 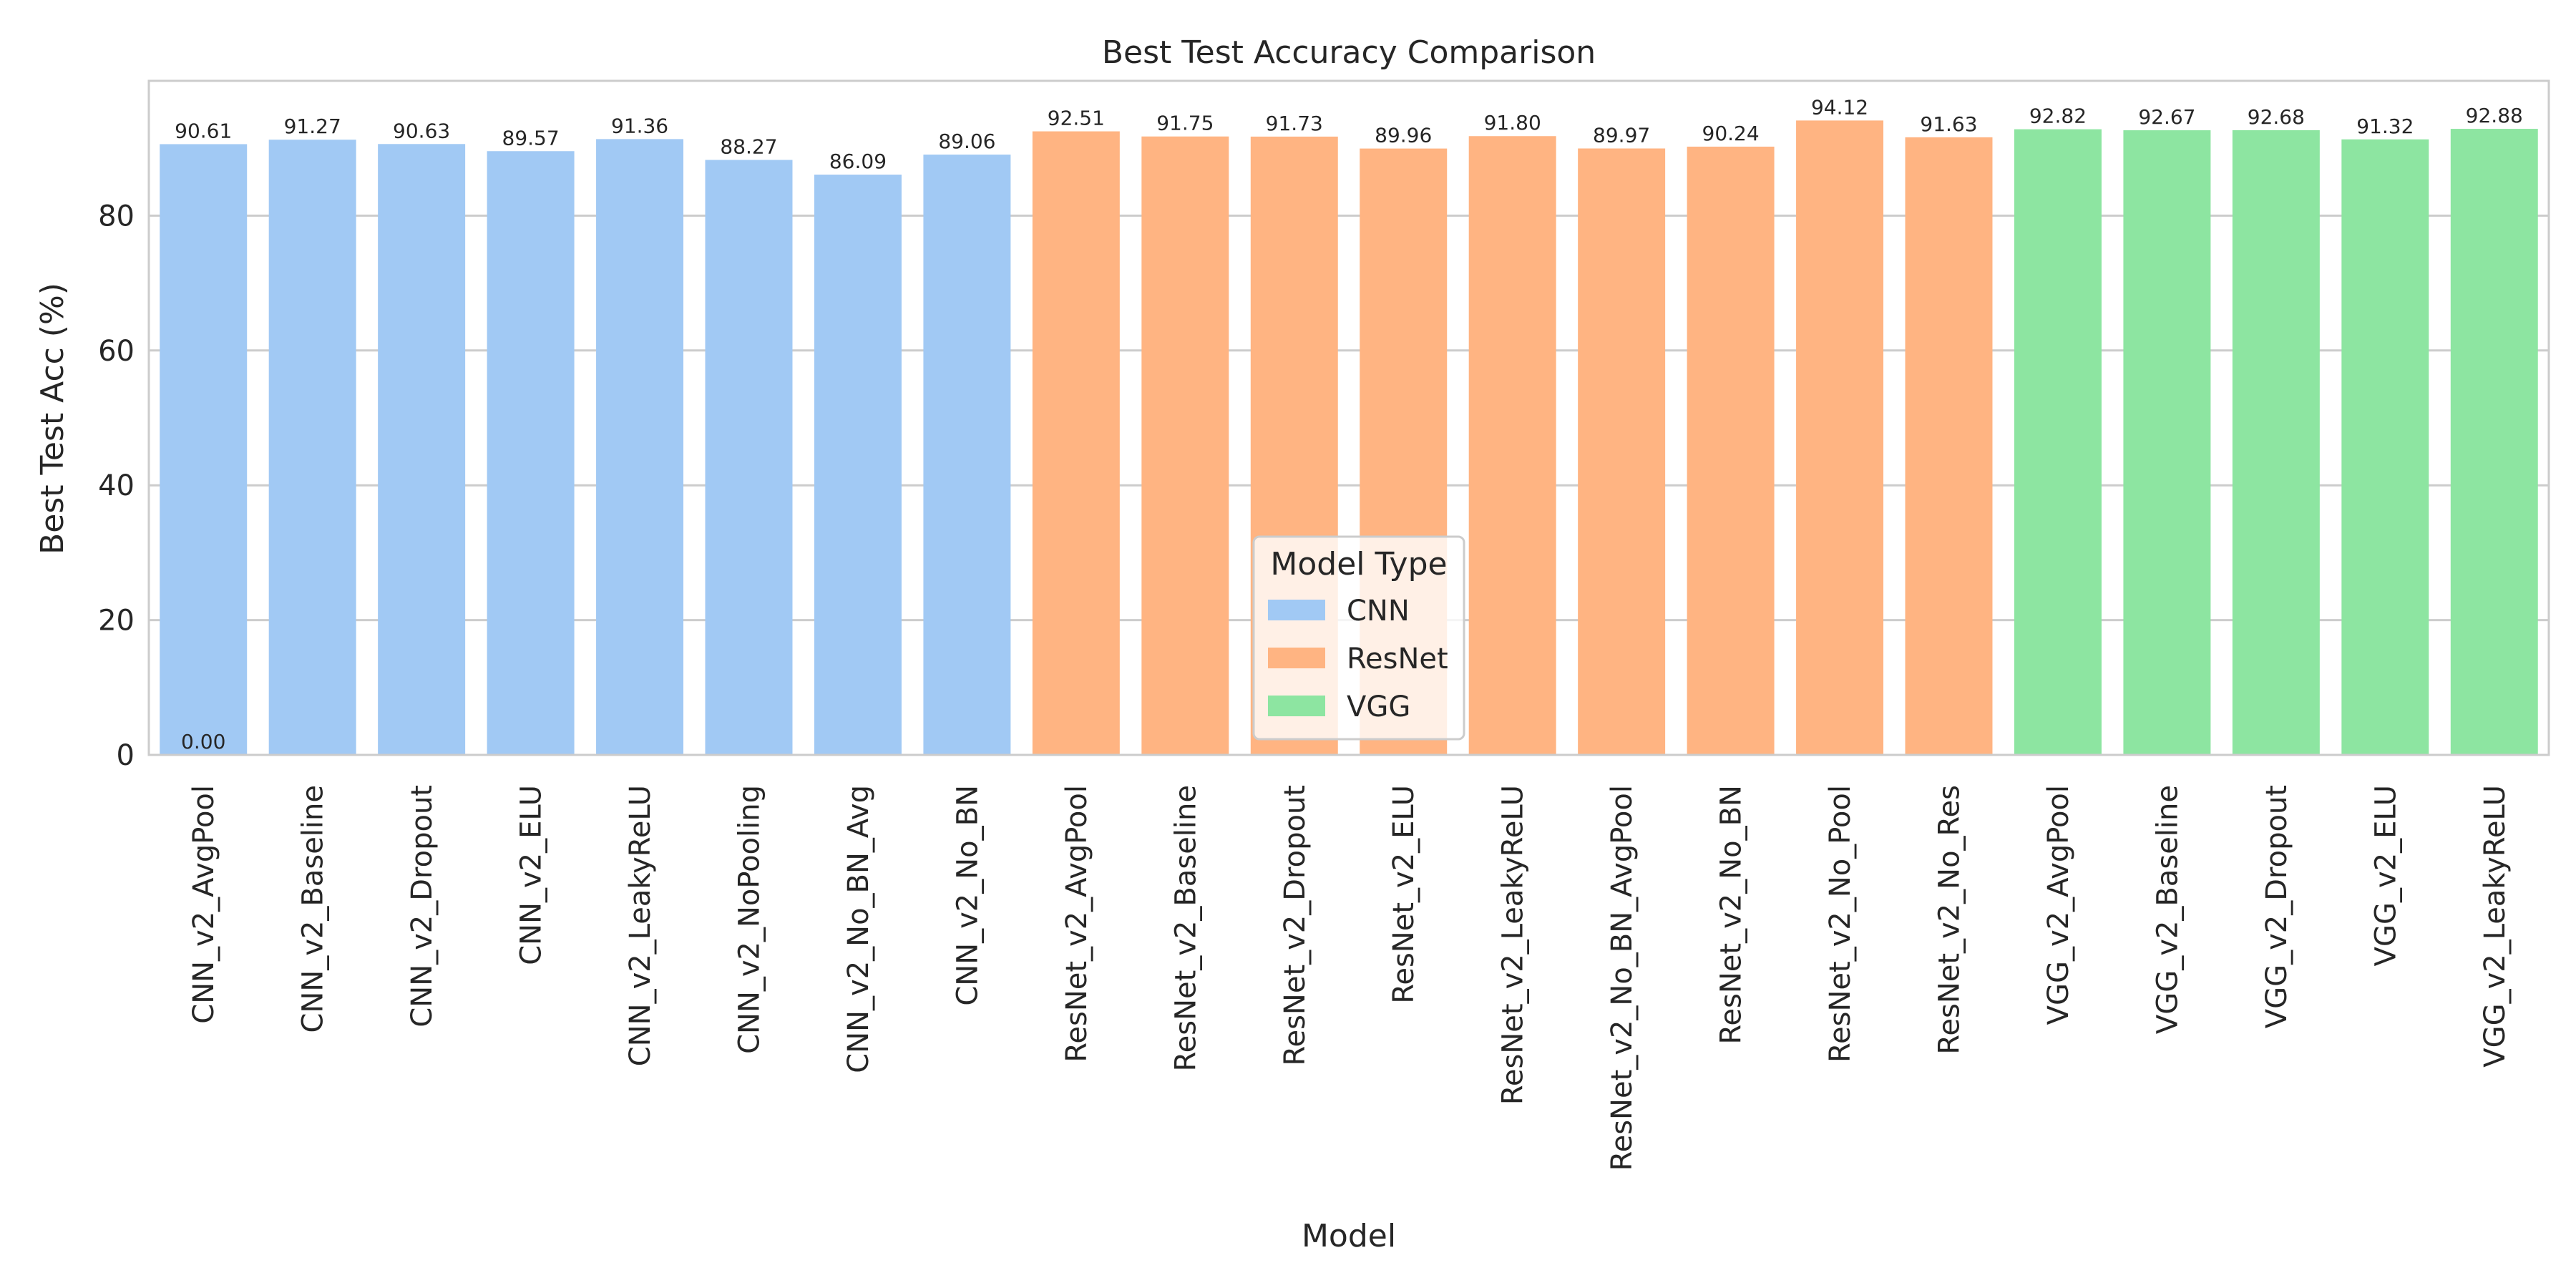 What do you see at coordinates (1622, 978) in the screenshot?
I see `x-tick-label: ResNet_v2_No_BN_AvgPool` at bounding box center [1622, 978].